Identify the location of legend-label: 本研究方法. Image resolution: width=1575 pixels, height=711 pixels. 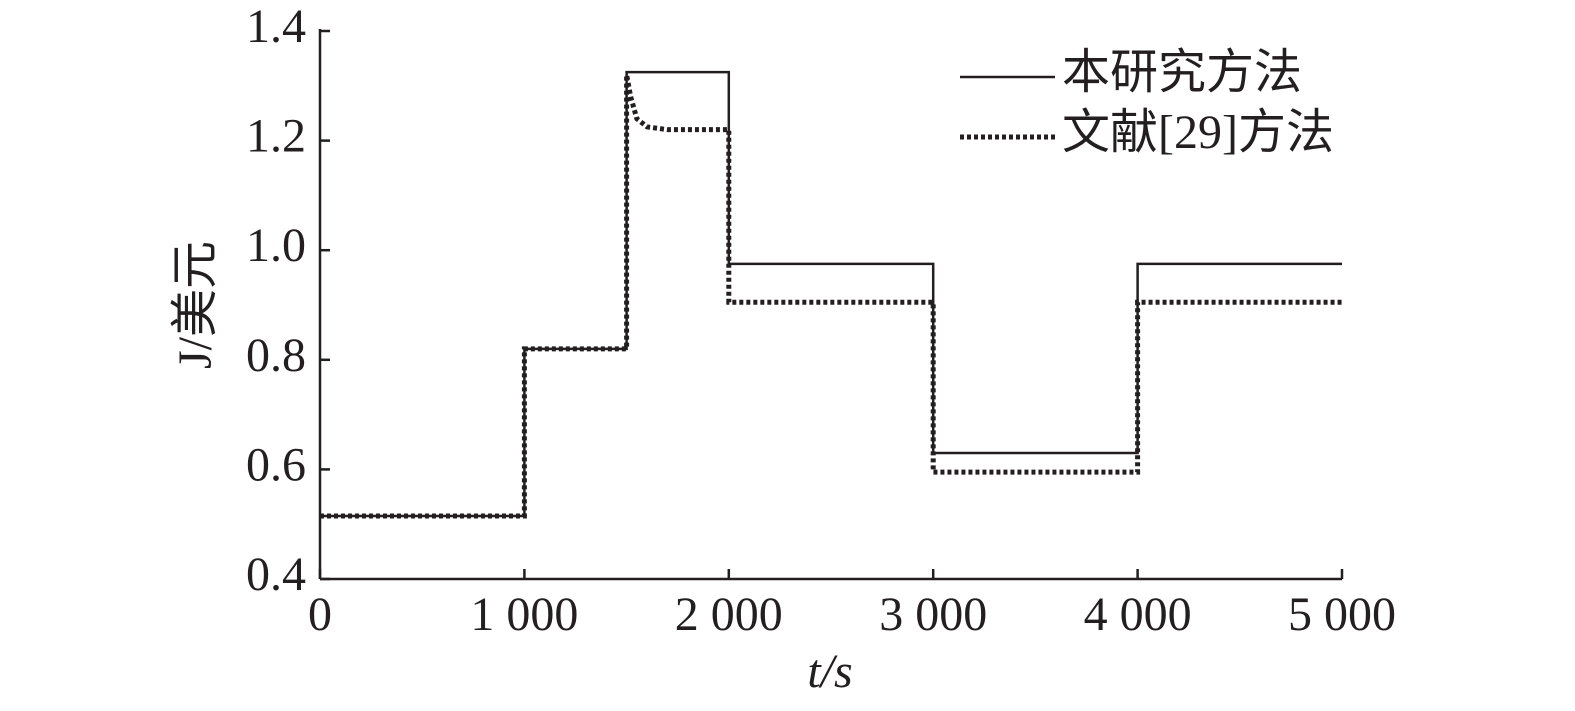
(1182, 72).